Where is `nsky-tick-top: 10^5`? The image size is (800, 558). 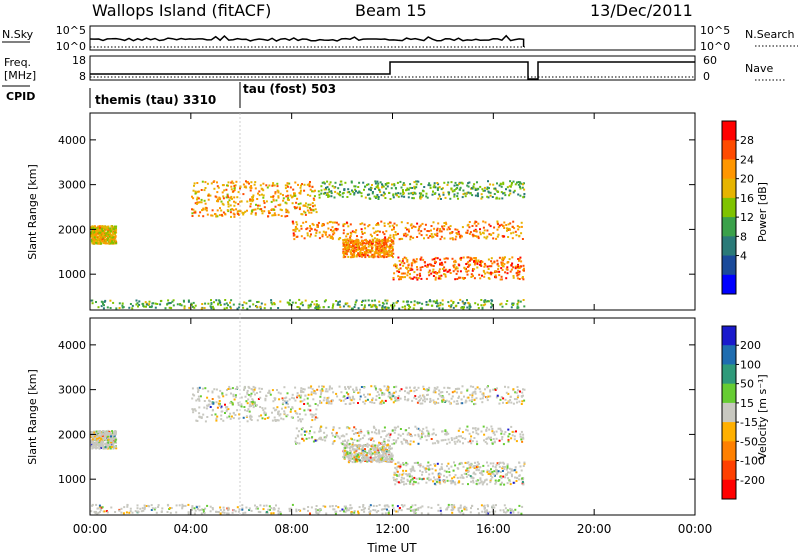 nsky-tick-top: 10^5 is located at coordinates (71, 30).